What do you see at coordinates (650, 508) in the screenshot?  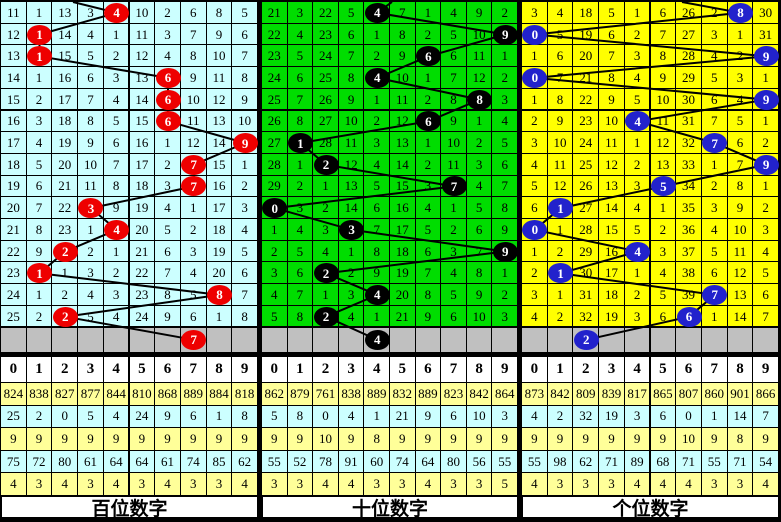 I see `units-label: 个位数字` at bounding box center [650, 508].